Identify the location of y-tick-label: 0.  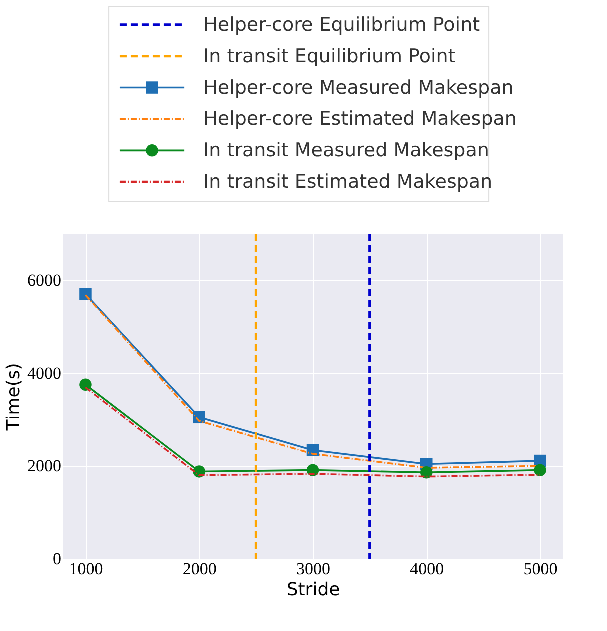
(57, 559).